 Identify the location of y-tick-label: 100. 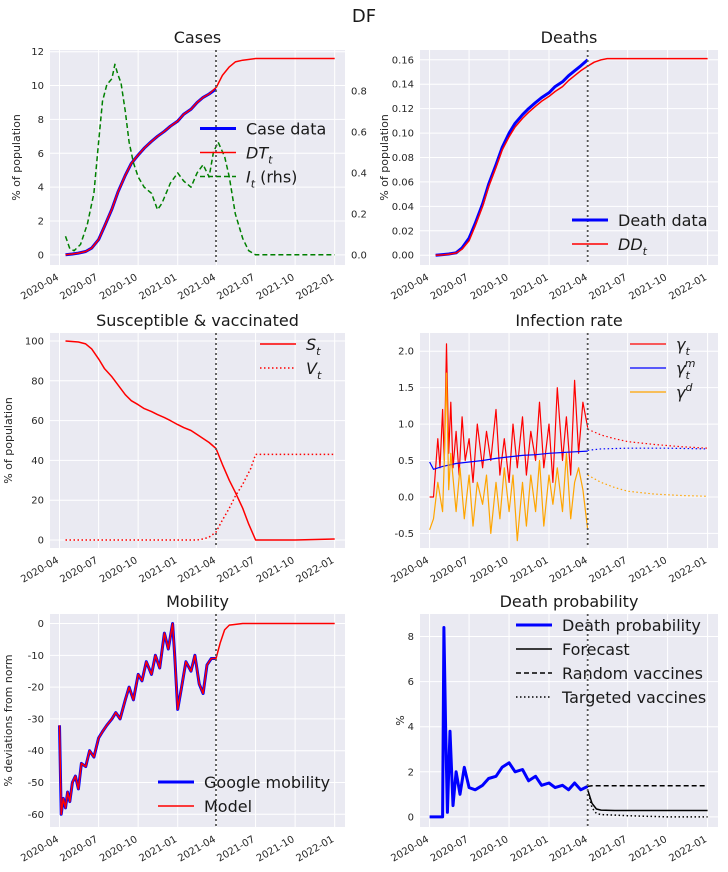
(34, 341).